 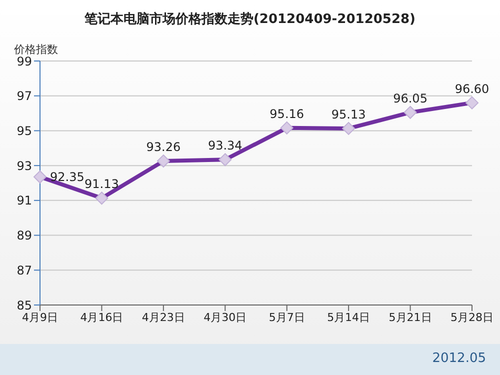 What do you see at coordinates (24, 61) in the screenshot?
I see `y-tick-label: 99` at bounding box center [24, 61].